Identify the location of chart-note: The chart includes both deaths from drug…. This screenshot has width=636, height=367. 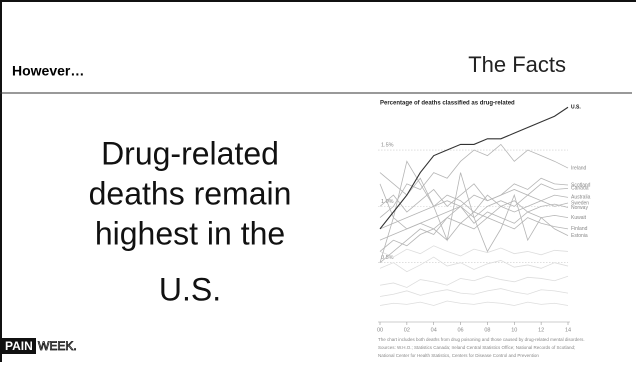
(481, 339).